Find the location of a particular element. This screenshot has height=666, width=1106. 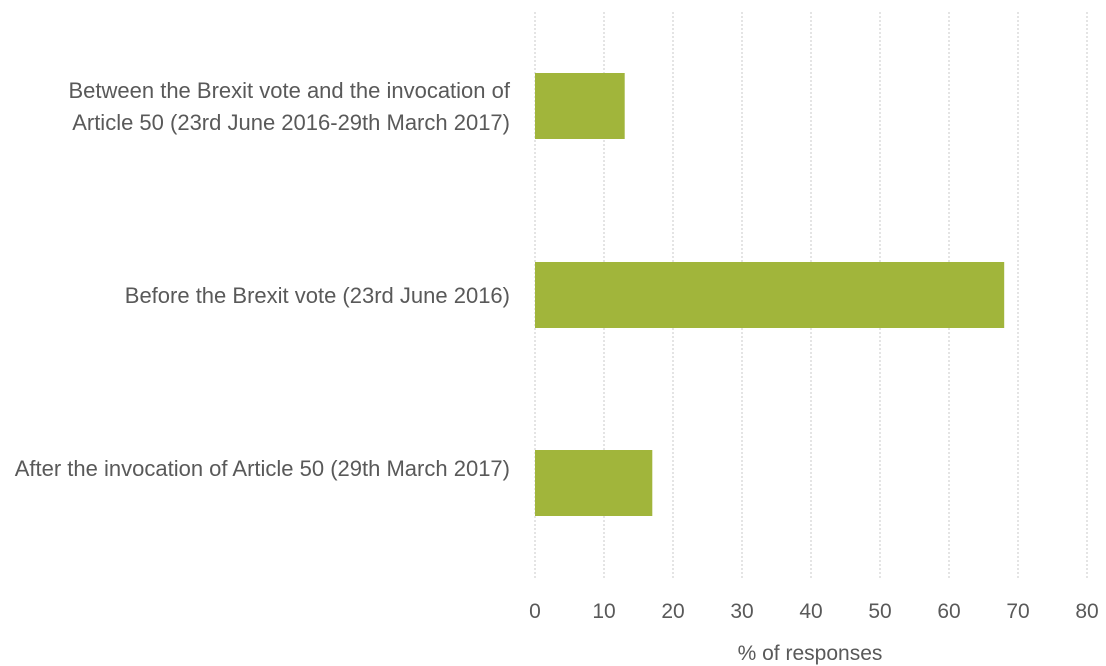

x-tick-label: 30 is located at coordinates (741, 611).